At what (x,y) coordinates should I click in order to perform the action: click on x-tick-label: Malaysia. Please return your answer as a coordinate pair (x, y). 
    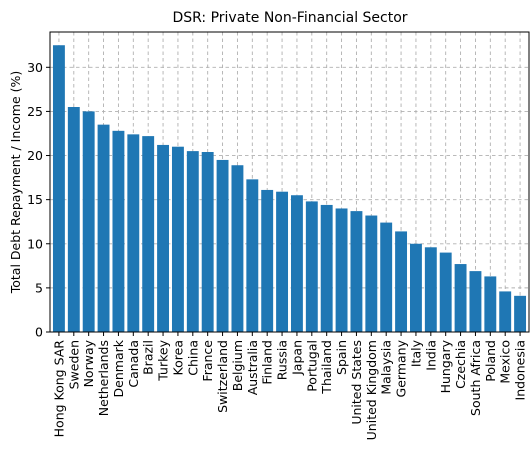
    Looking at the image, I should click on (386, 367).